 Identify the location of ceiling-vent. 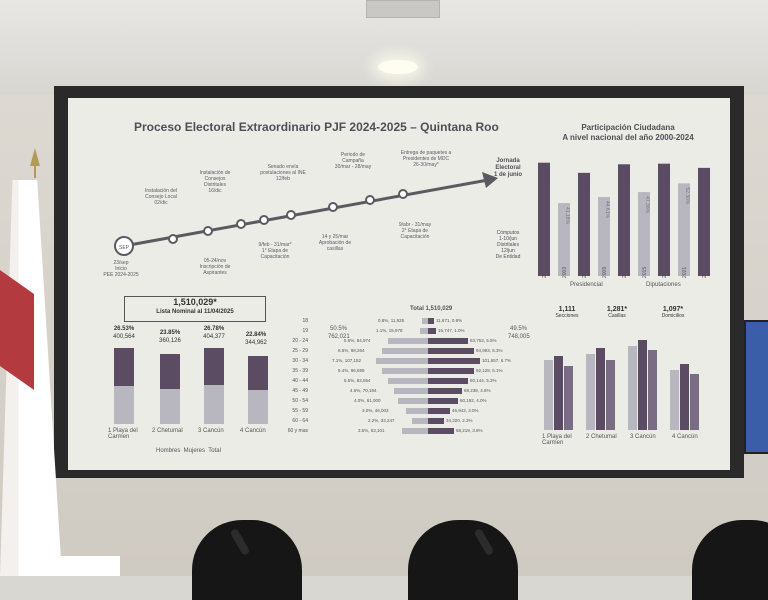
(403, 9).